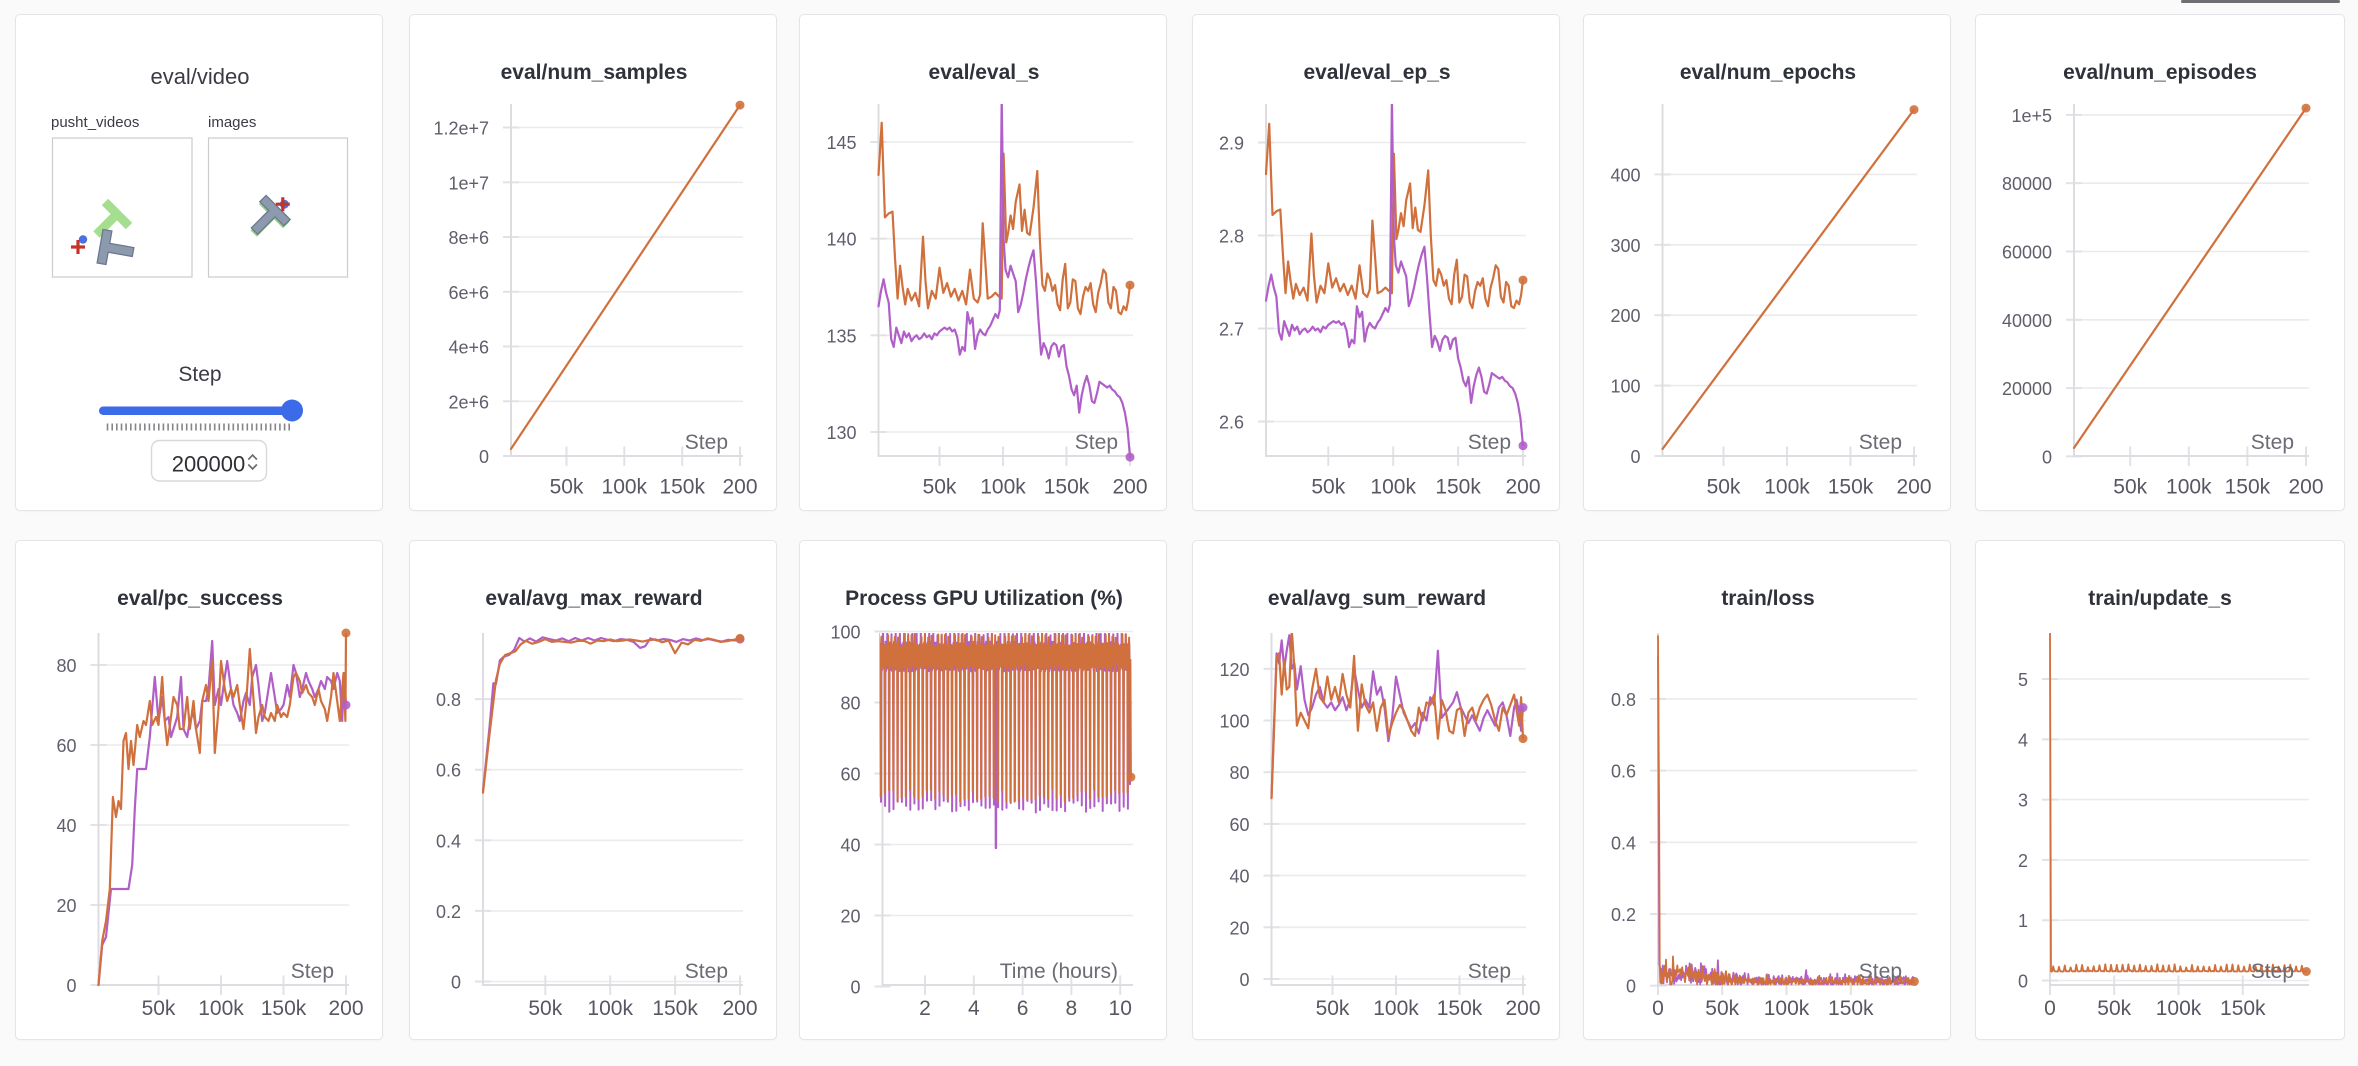 Image resolution: width=2358 pixels, height=1066 pixels. Describe the element at coordinates (2023, 921) in the screenshot. I see `svg-text: 1` at that location.